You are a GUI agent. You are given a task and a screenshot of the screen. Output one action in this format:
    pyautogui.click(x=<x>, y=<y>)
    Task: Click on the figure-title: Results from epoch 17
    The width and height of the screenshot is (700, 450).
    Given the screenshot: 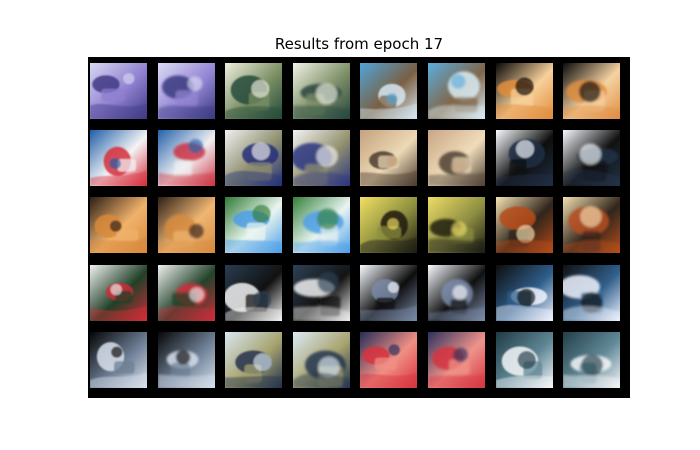 What is the action you would take?
    pyautogui.click(x=359, y=44)
    